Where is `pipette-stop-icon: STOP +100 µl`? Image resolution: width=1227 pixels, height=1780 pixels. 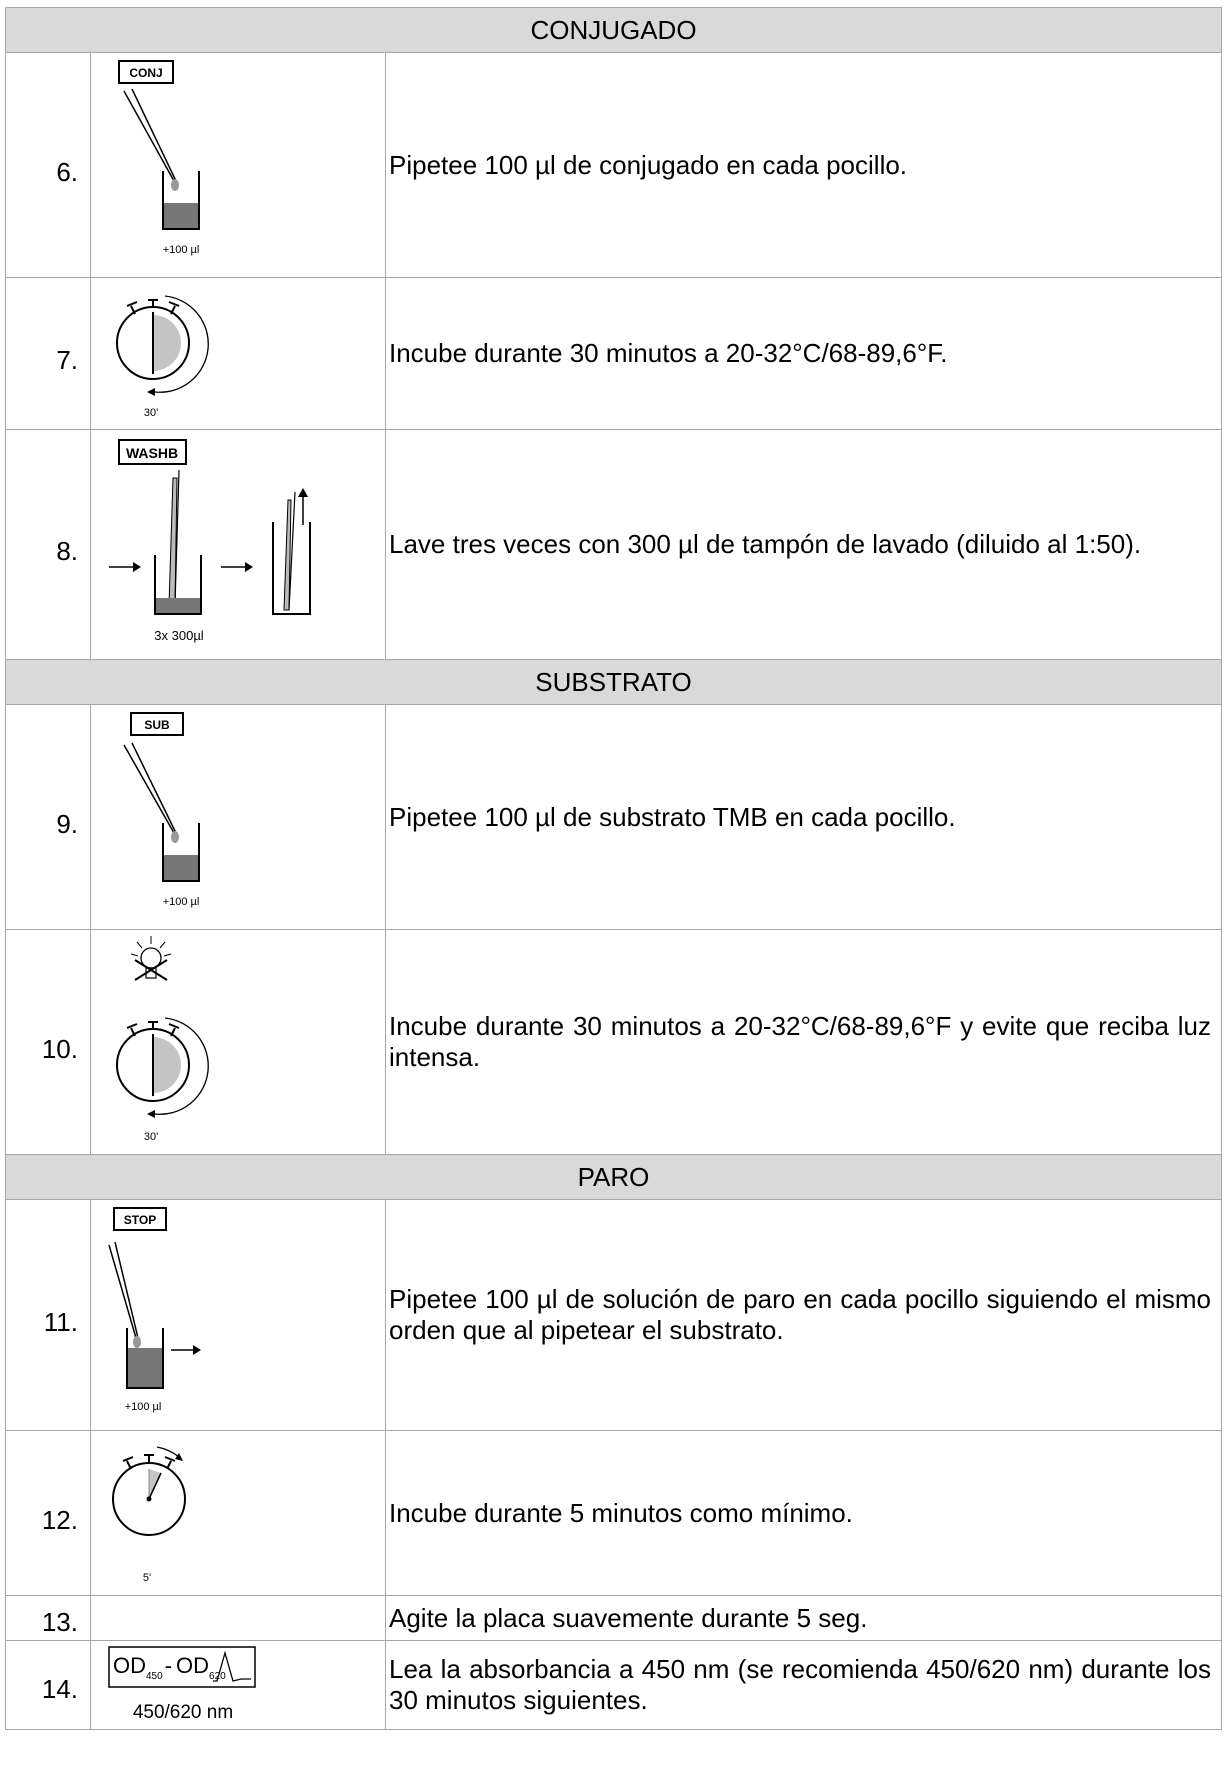 pipette-stop-icon: STOP +100 µl is located at coordinates (154, 1310).